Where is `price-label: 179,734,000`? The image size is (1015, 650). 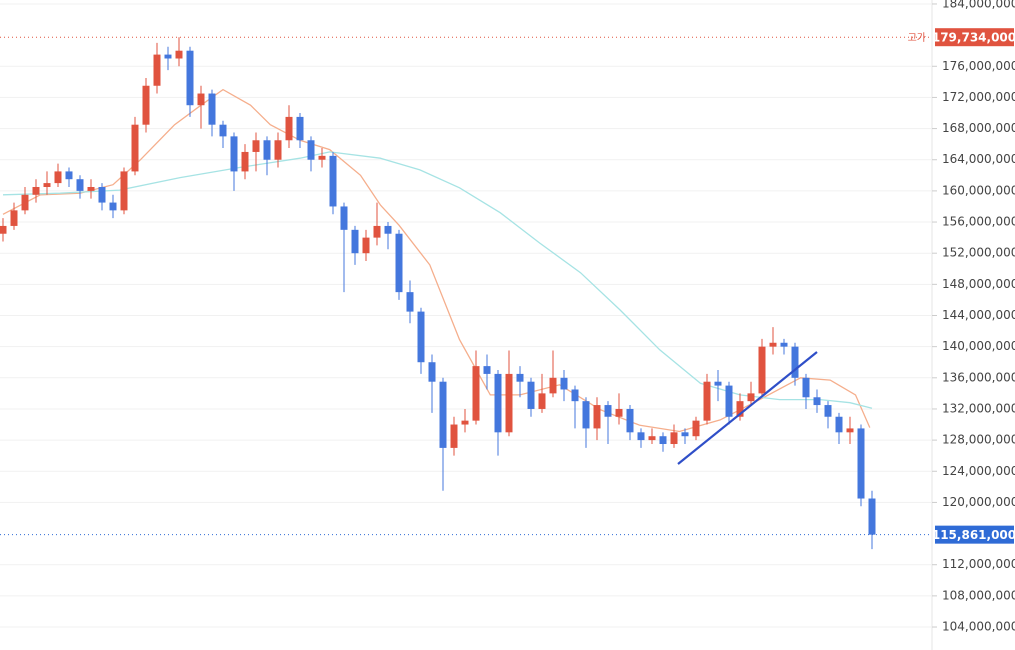 price-label: 179,734,000 is located at coordinates (973, 38).